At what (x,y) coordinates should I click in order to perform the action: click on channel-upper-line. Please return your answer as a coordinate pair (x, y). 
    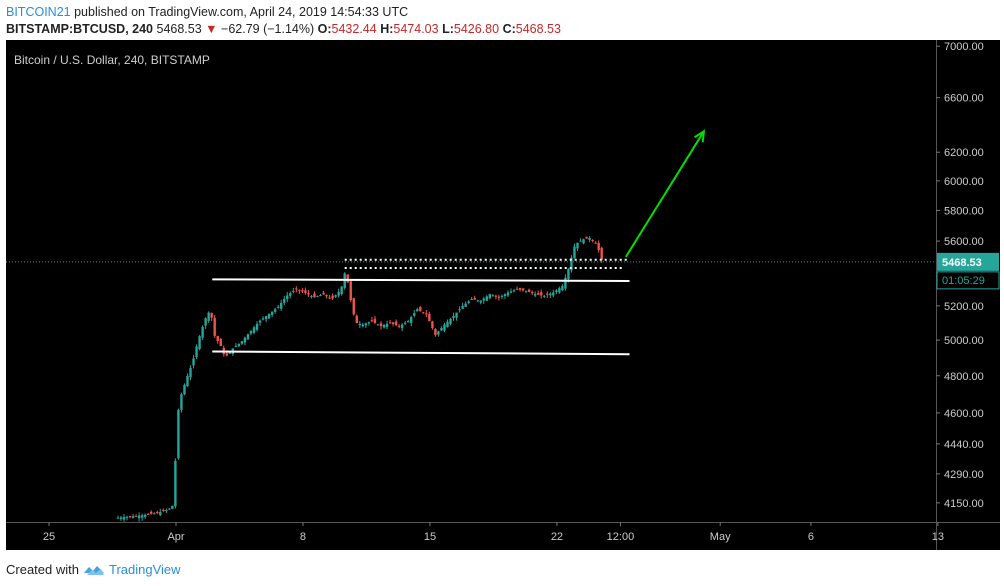
    Looking at the image, I should click on (421, 280).